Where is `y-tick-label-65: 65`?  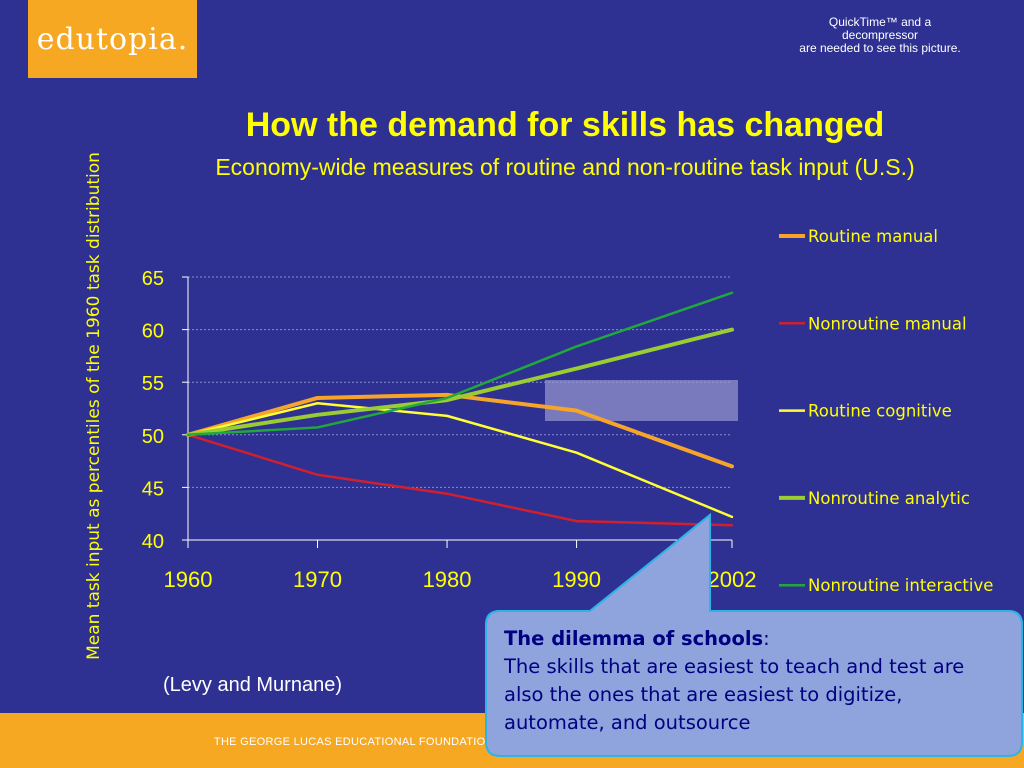 y-tick-label-65: 65 is located at coordinates (153, 279).